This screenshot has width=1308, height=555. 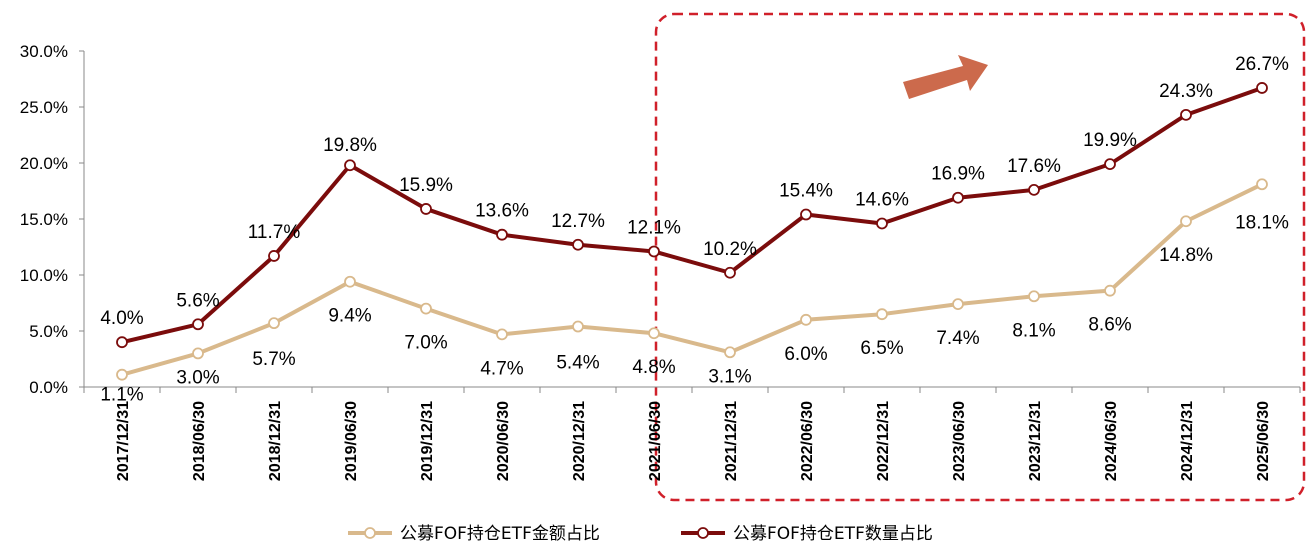 What do you see at coordinates (806, 191) in the screenshot?
I see `data-label-count: 15.4%` at bounding box center [806, 191].